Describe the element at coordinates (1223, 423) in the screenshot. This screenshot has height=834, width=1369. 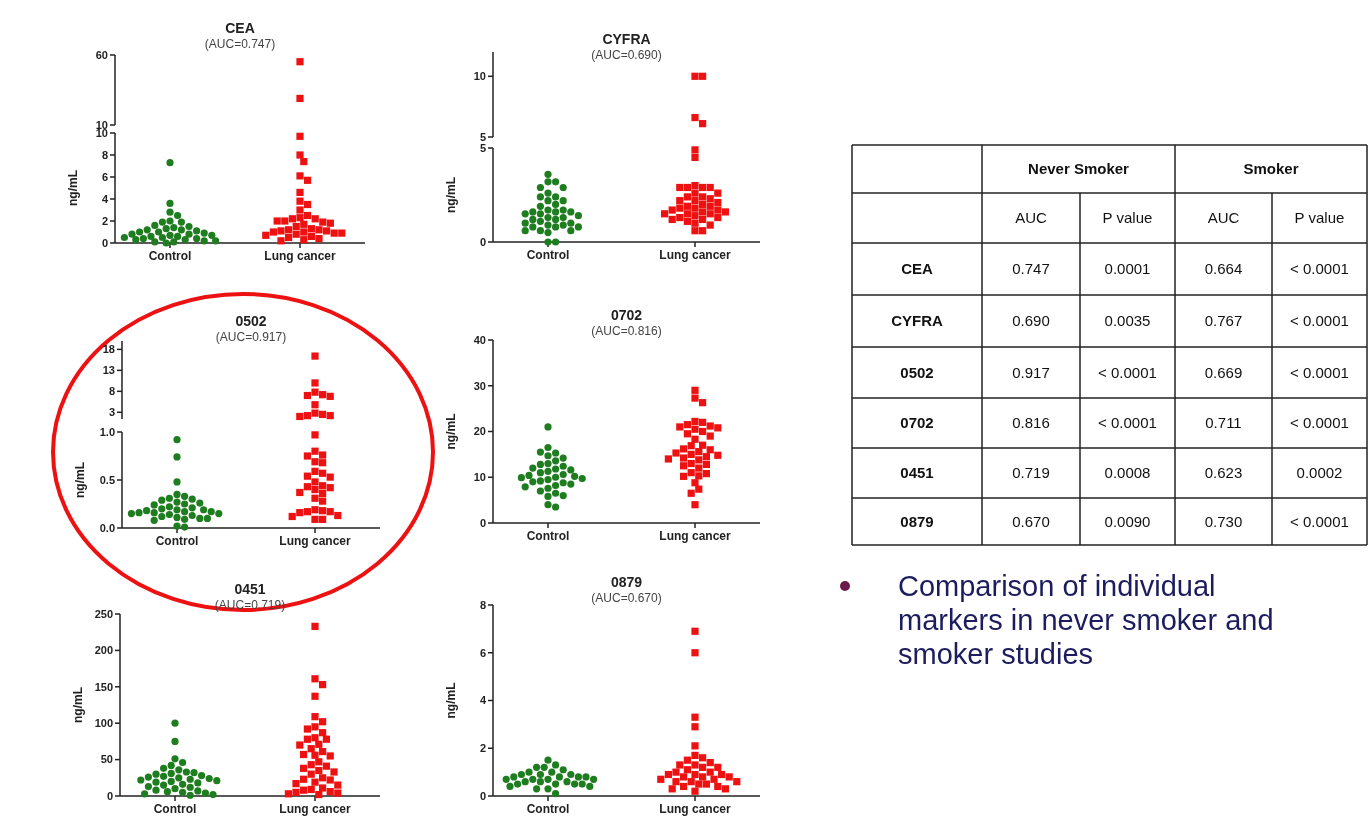
I see `text: 0.711` at that location.